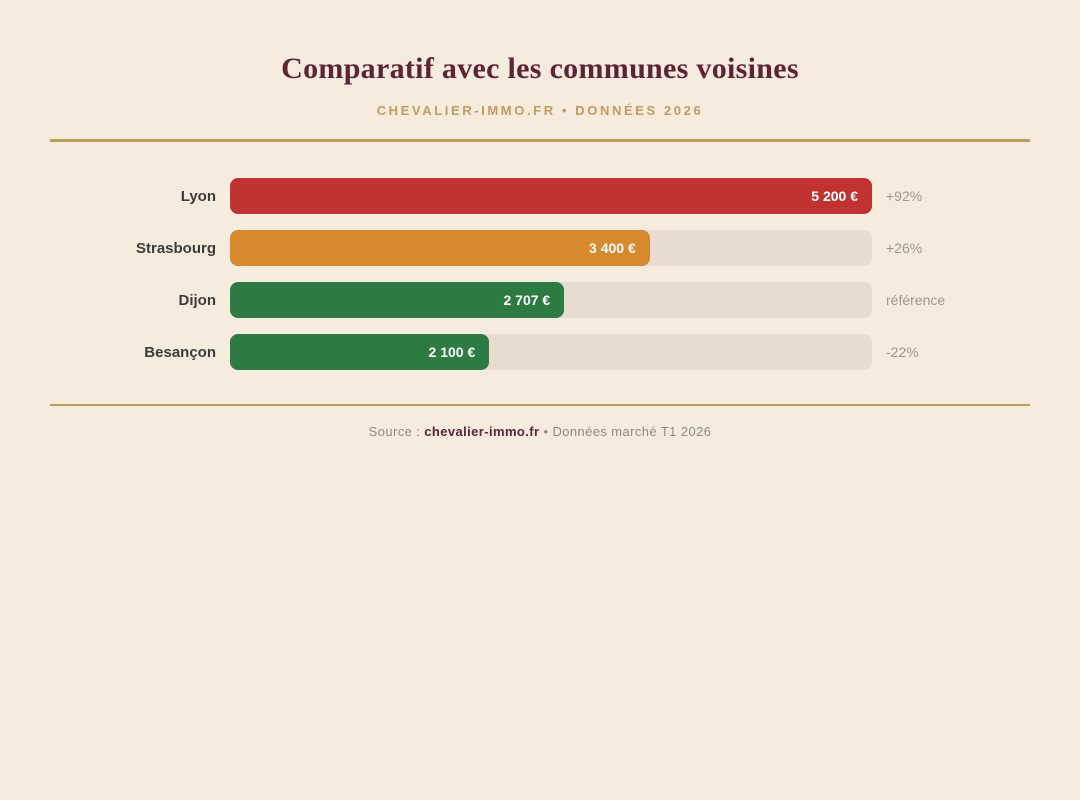  Describe the element at coordinates (198, 196) in the screenshot. I see `category-label: Lyon` at that location.